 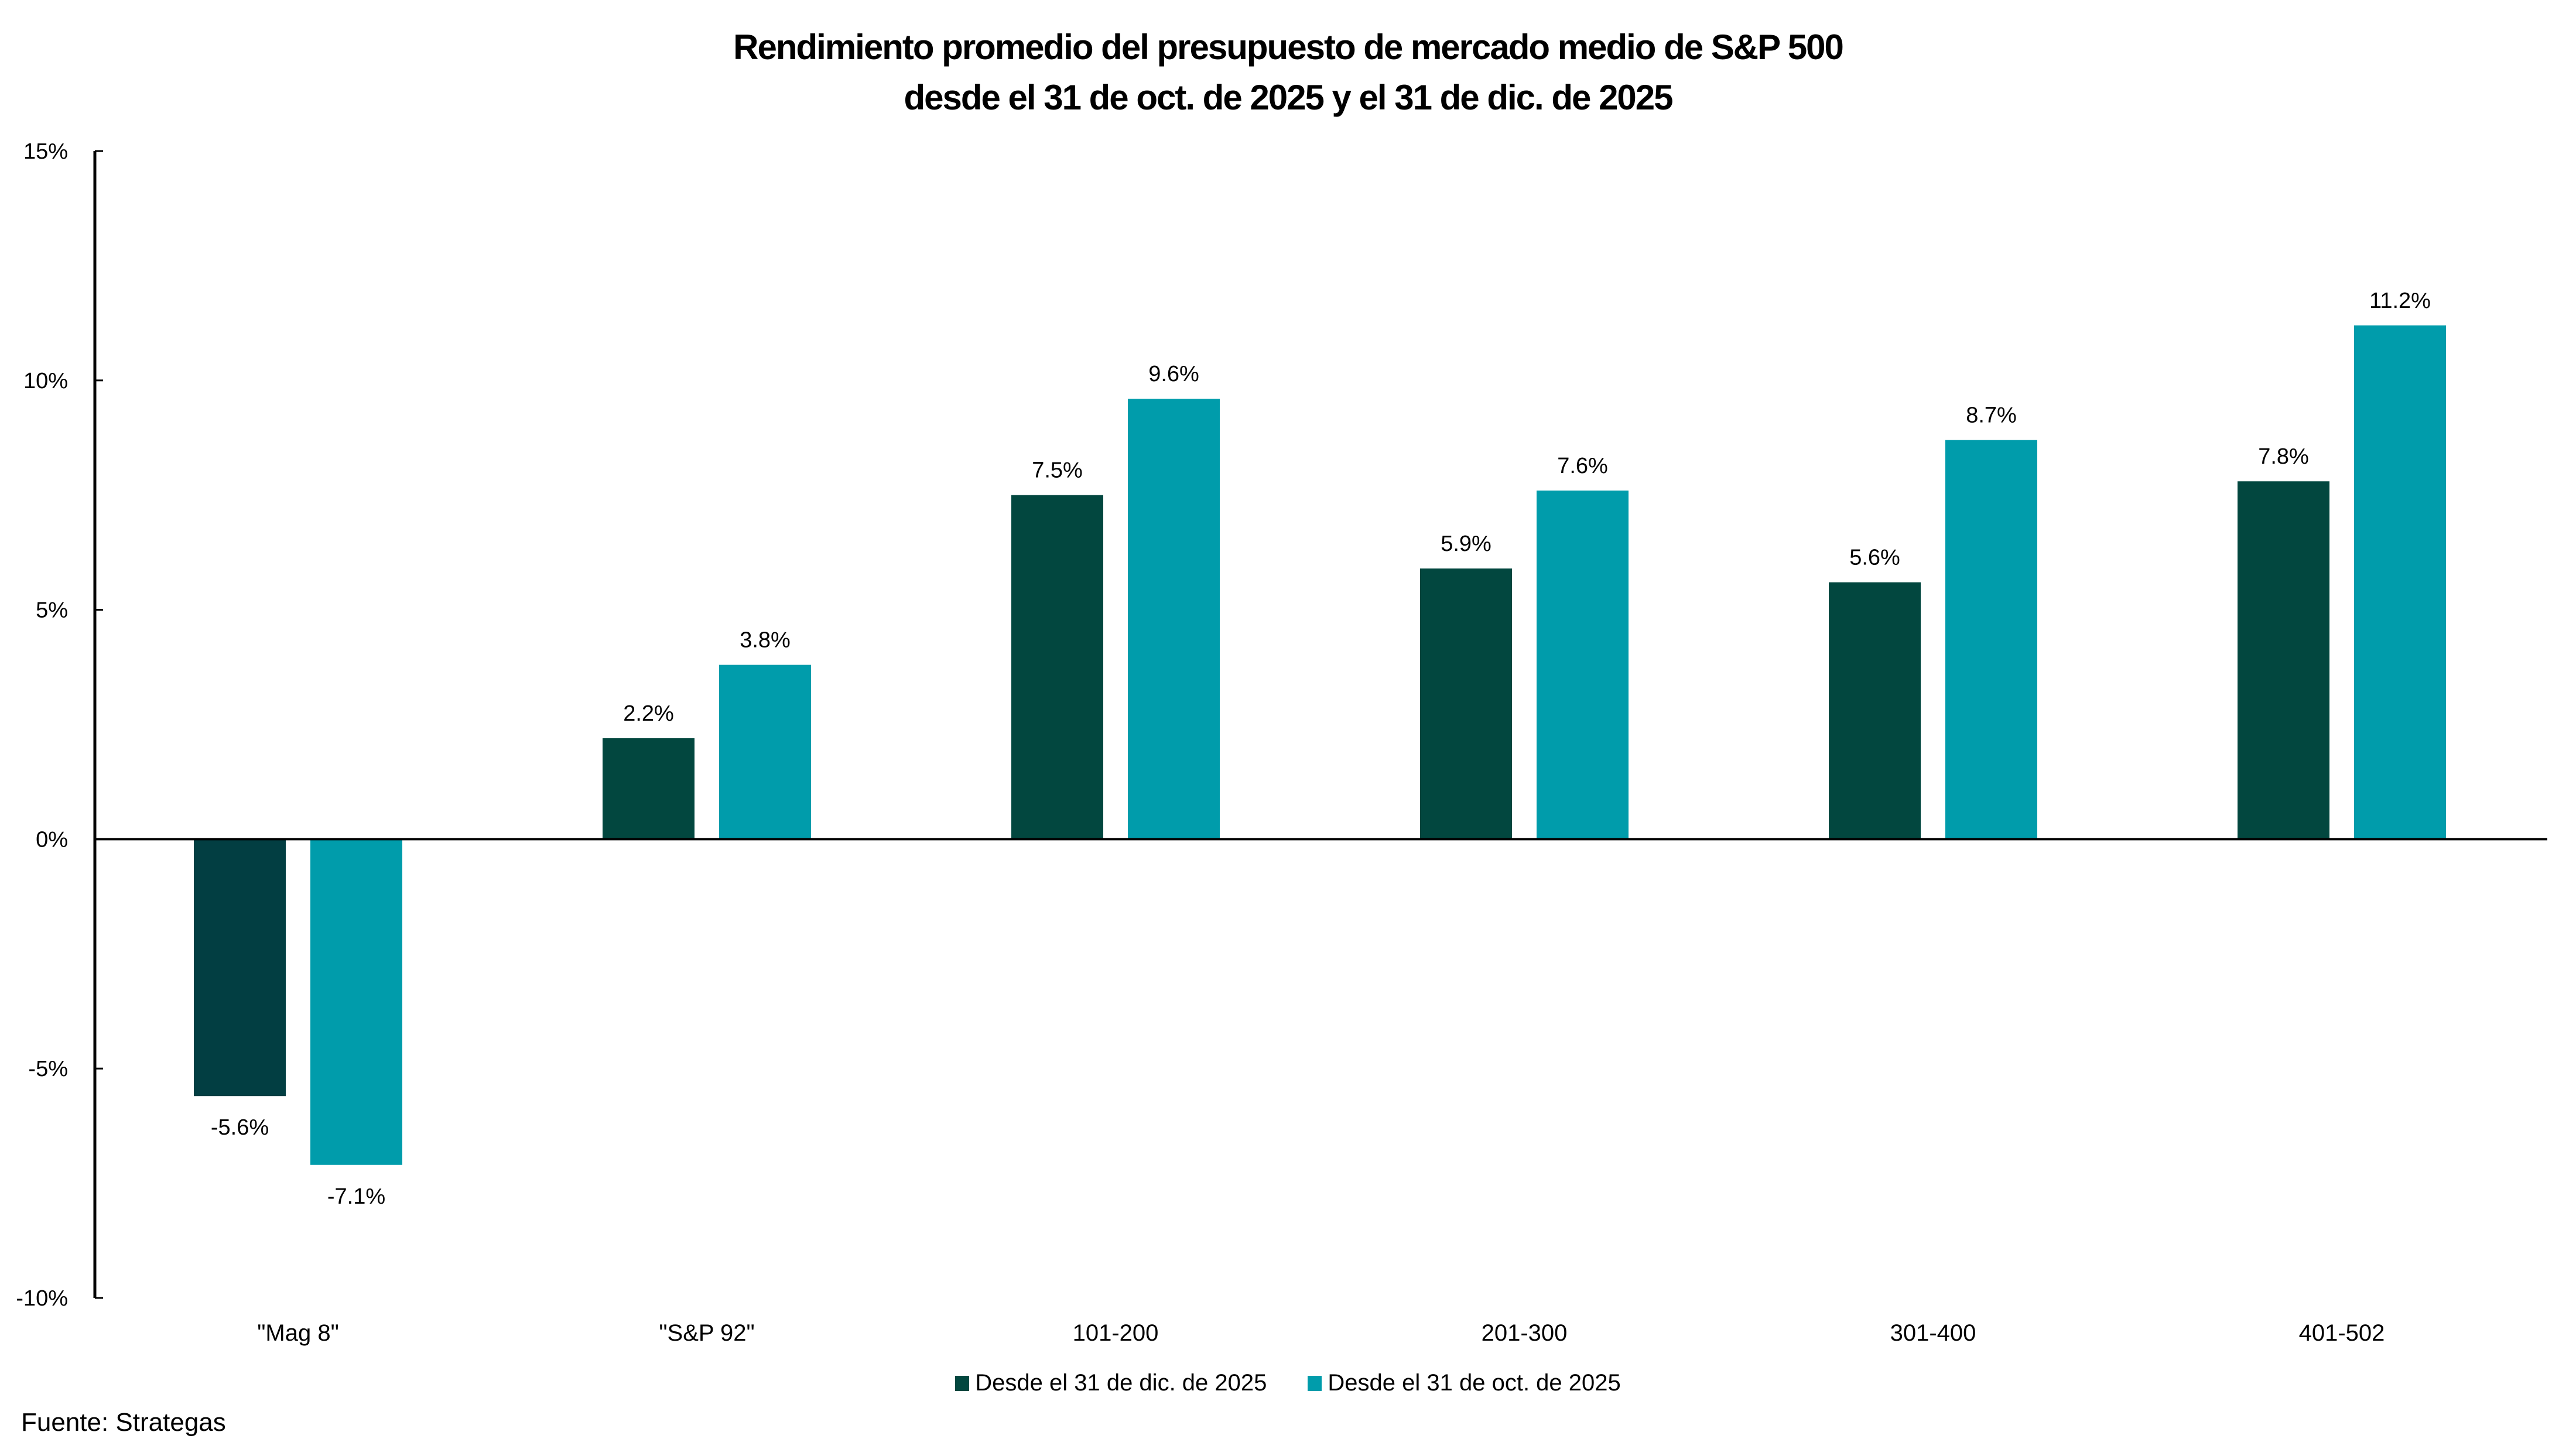 I want to click on y-tick-label: -10%, so click(x=42, y=1298).